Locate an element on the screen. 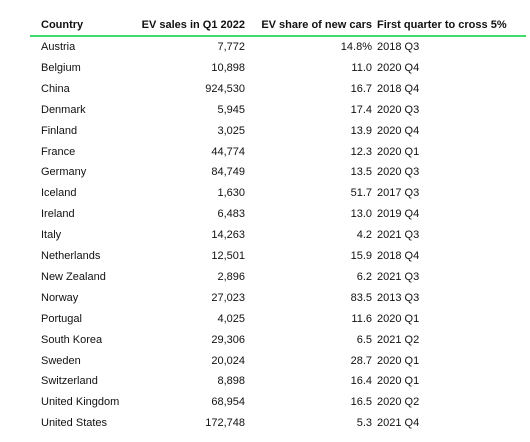 The width and height of the screenshot is (530, 442). first-quarter-cell: 2019 Q4 is located at coordinates (398, 214).